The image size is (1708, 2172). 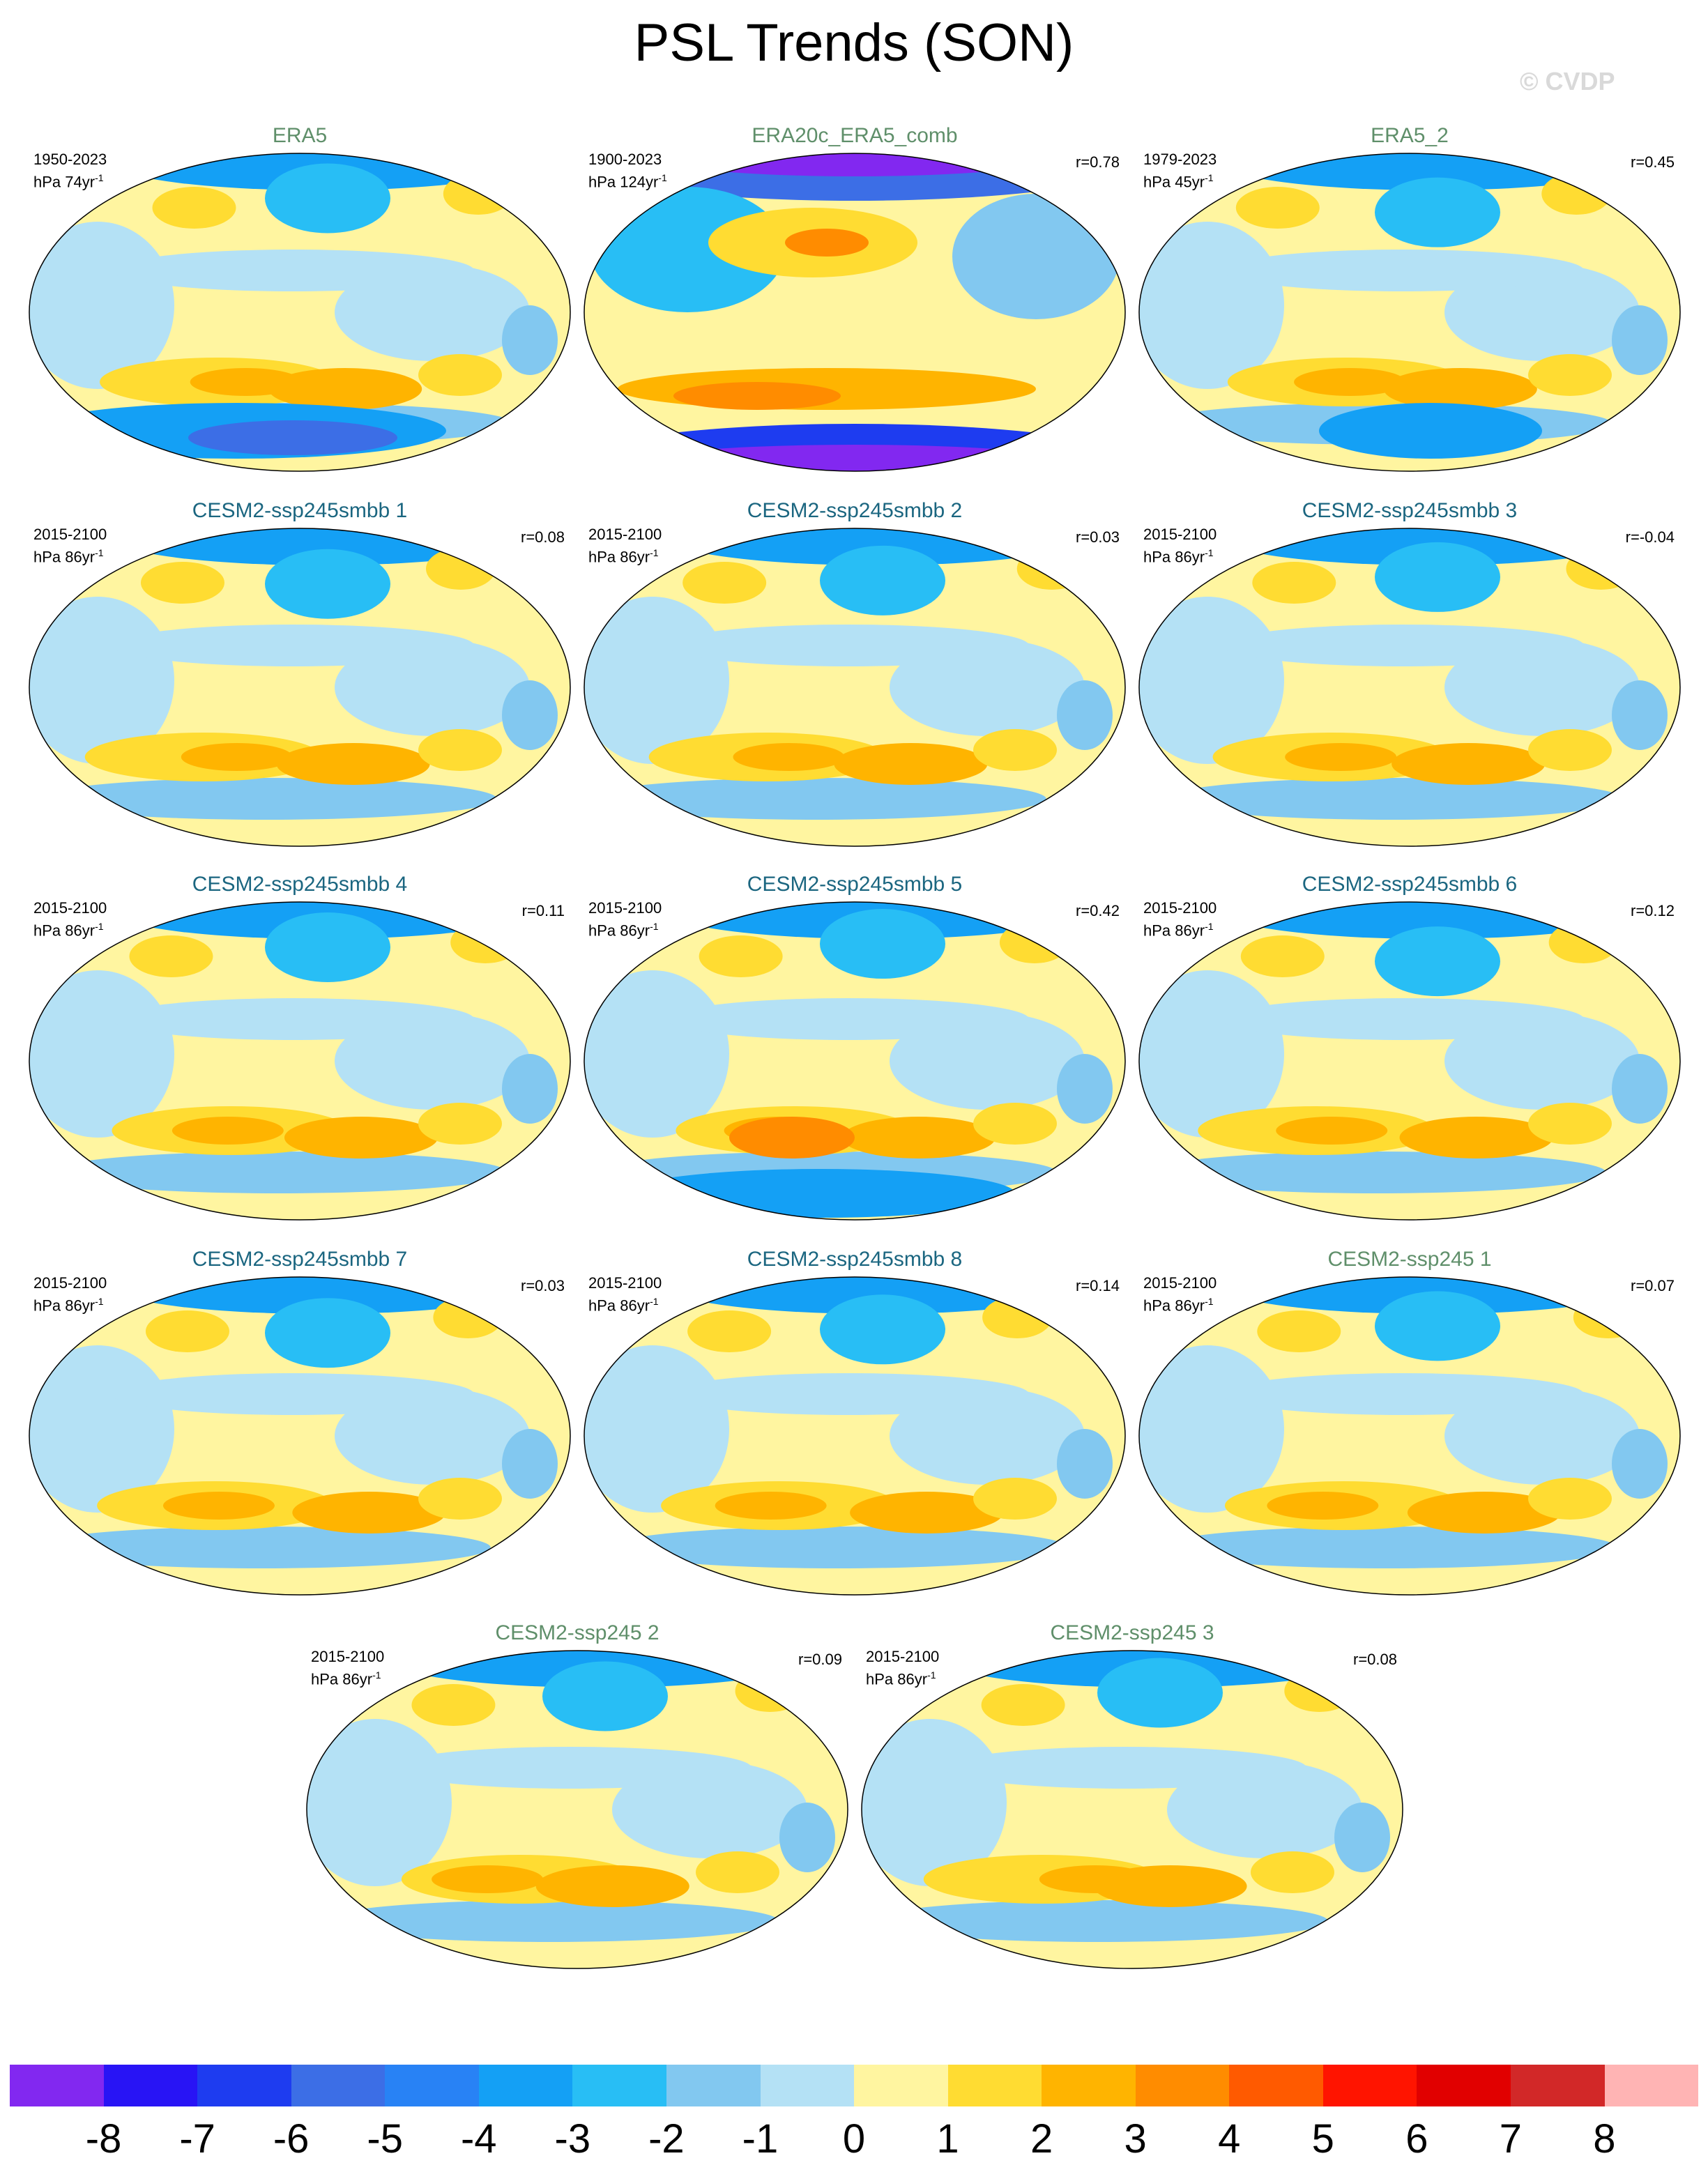 What do you see at coordinates (543, 1285) in the screenshot?
I see `pattern-correlation: r=0.03` at bounding box center [543, 1285].